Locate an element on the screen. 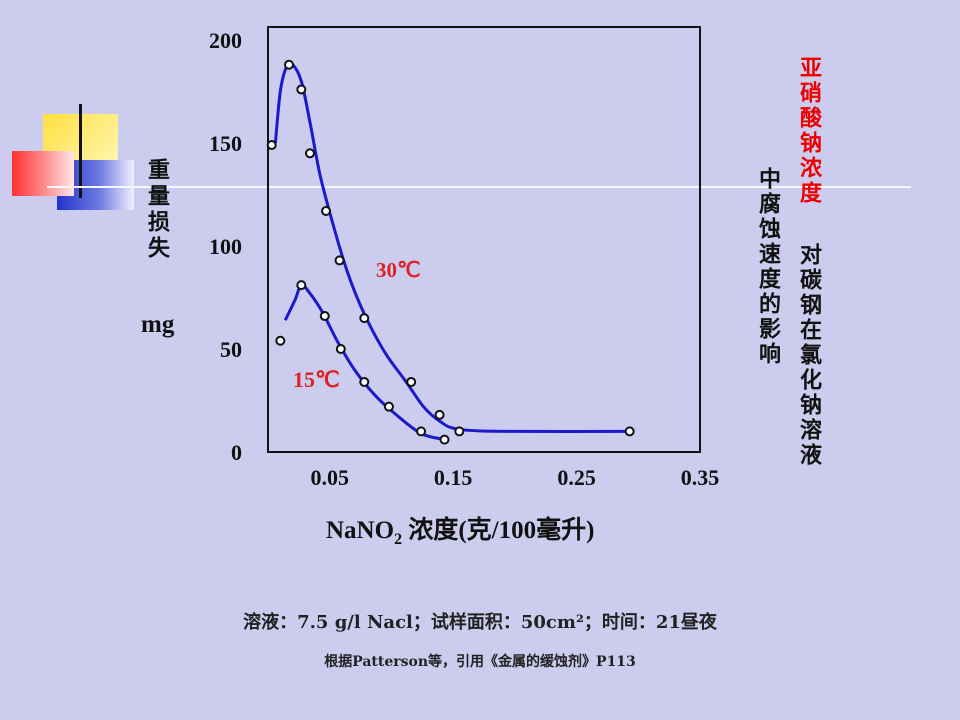 This screenshot has height=720, width=960. y-tick-label: 50 is located at coordinates (231, 349).